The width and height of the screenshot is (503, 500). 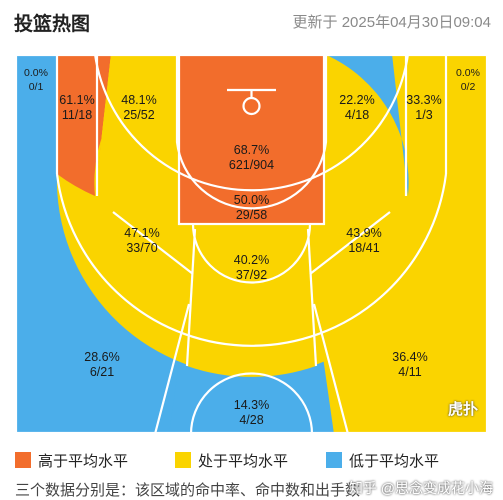 What do you see at coordinates (420, 488) in the screenshot?
I see `watermark: 知乎 @思念变成花小海` at bounding box center [420, 488].